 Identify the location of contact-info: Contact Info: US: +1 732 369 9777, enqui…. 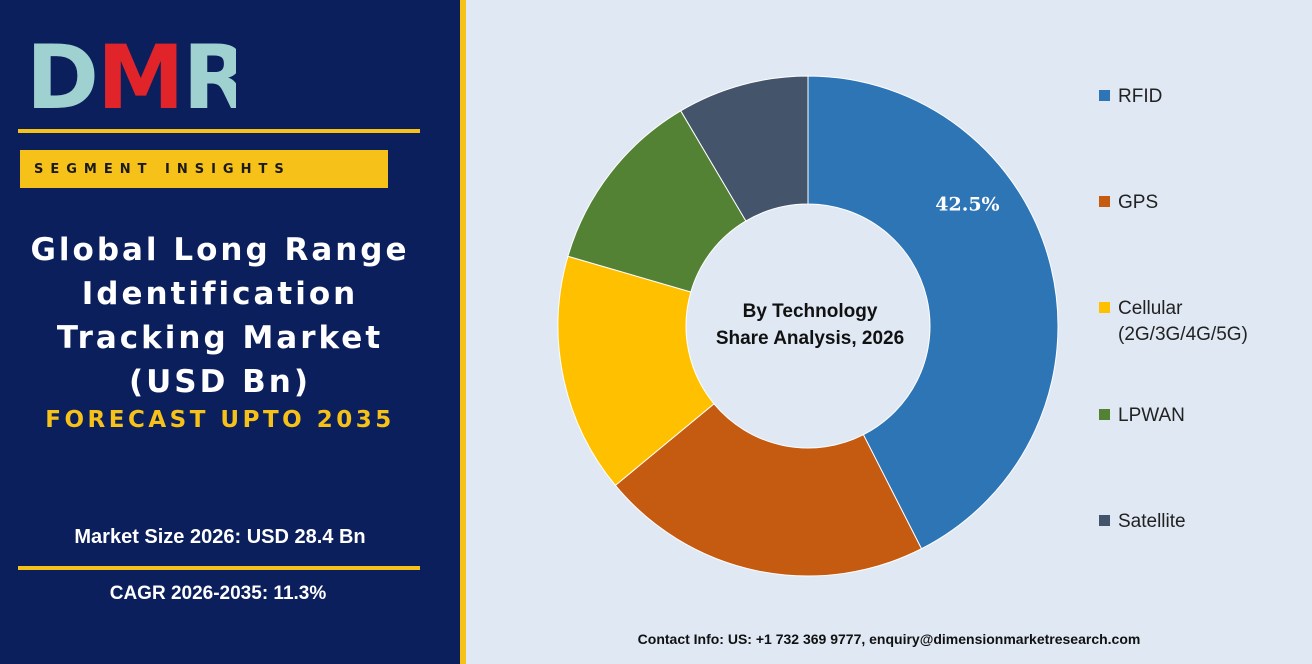
(889, 639).